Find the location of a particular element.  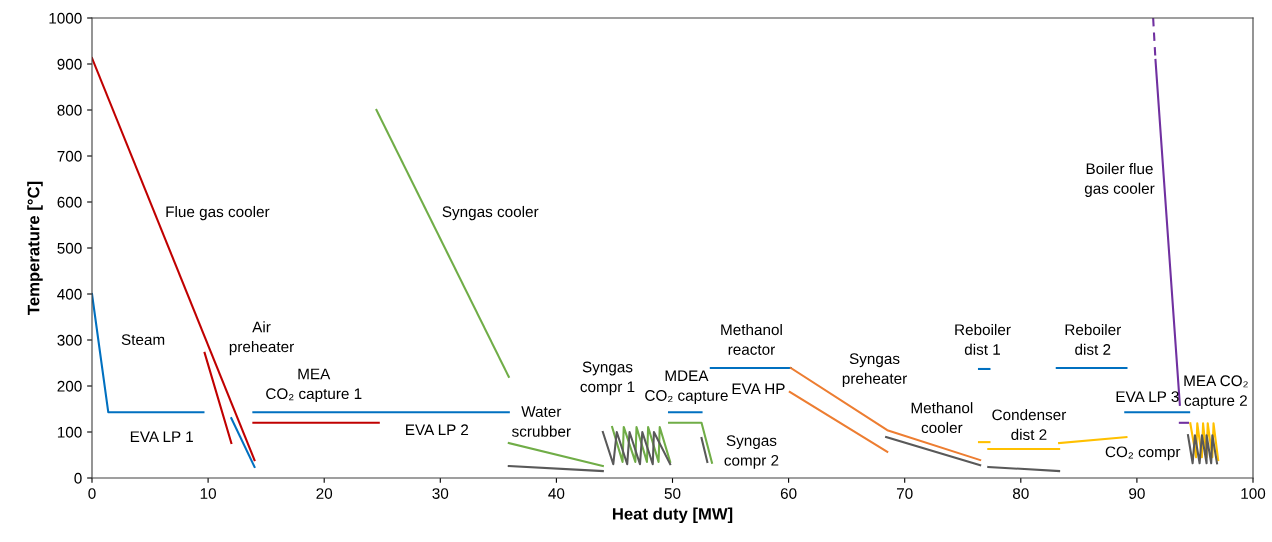

annotation: MEA CO₂ capture 1 is located at coordinates (314, 385).